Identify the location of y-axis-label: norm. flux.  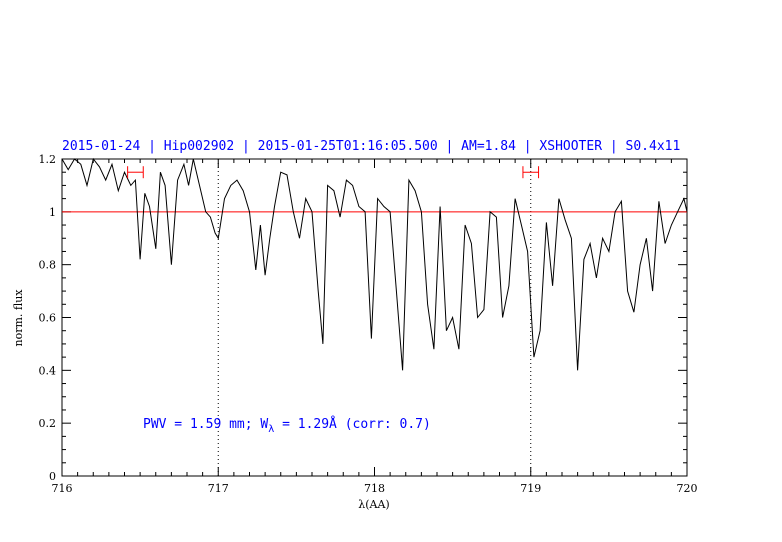
(18, 318).